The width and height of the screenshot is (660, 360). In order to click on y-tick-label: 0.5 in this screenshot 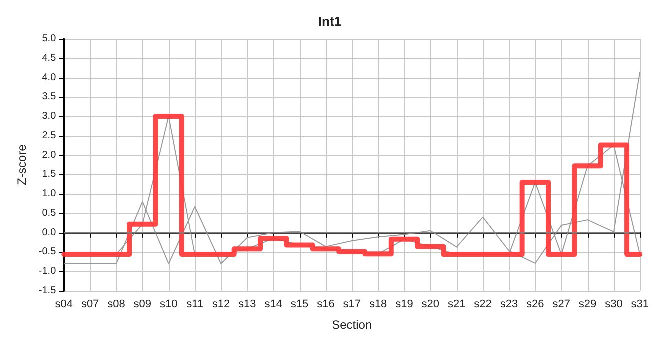, I will do `click(49, 213)`.